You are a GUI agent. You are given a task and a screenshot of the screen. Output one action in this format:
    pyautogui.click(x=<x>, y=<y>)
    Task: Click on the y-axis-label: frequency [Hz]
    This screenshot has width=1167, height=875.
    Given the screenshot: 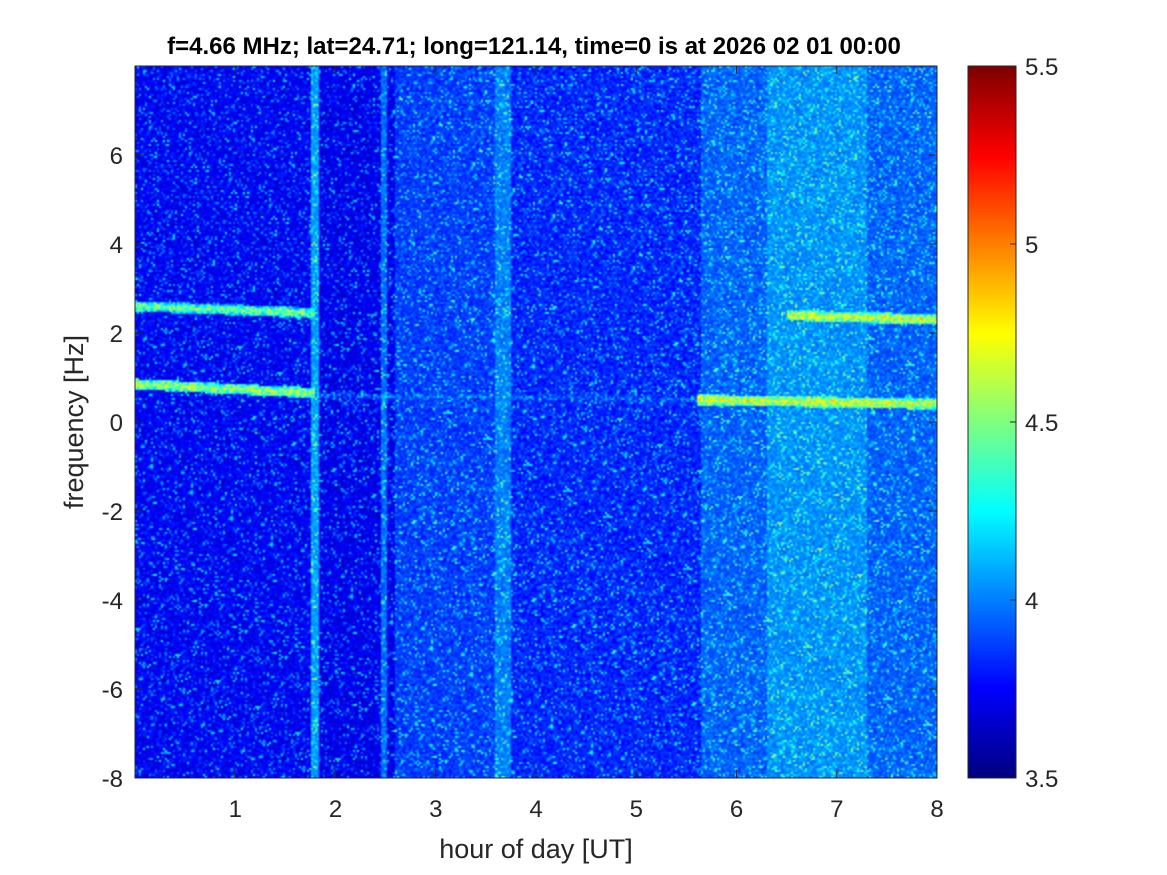 What is the action you would take?
    pyautogui.click(x=74, y=422)
    